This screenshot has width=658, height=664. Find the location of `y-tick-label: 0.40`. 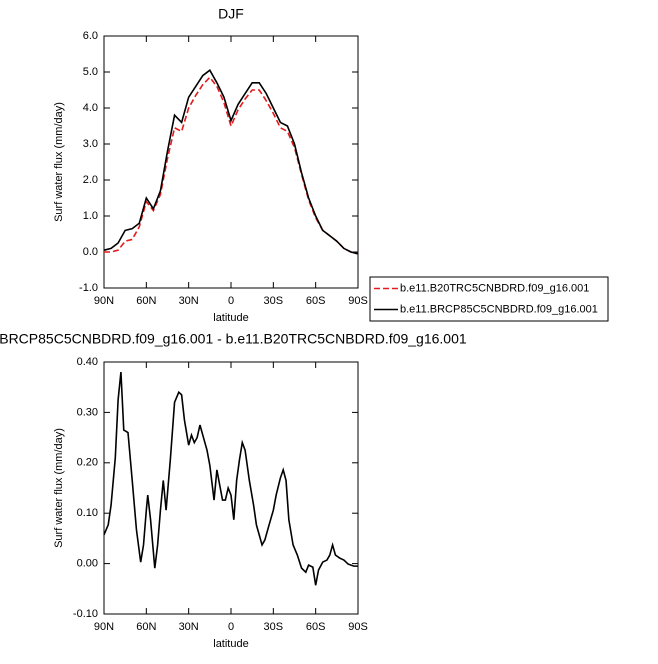

y-tick-label: 0.40 is located at coordinates (87, 362).